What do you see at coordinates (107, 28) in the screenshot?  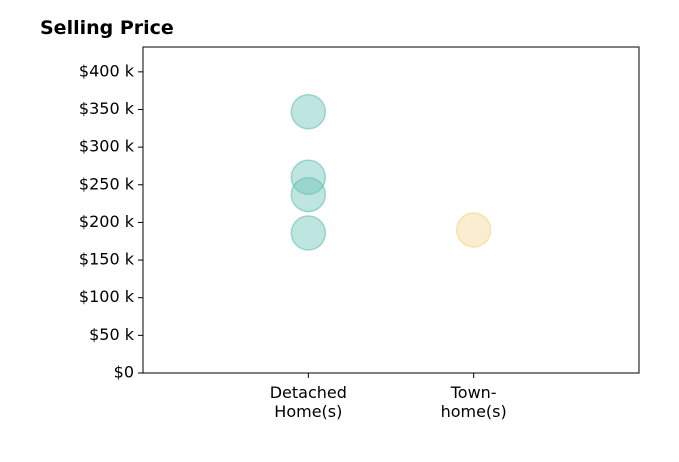 I see `chart-title: Selling Price` at bounding box center [107, 28].